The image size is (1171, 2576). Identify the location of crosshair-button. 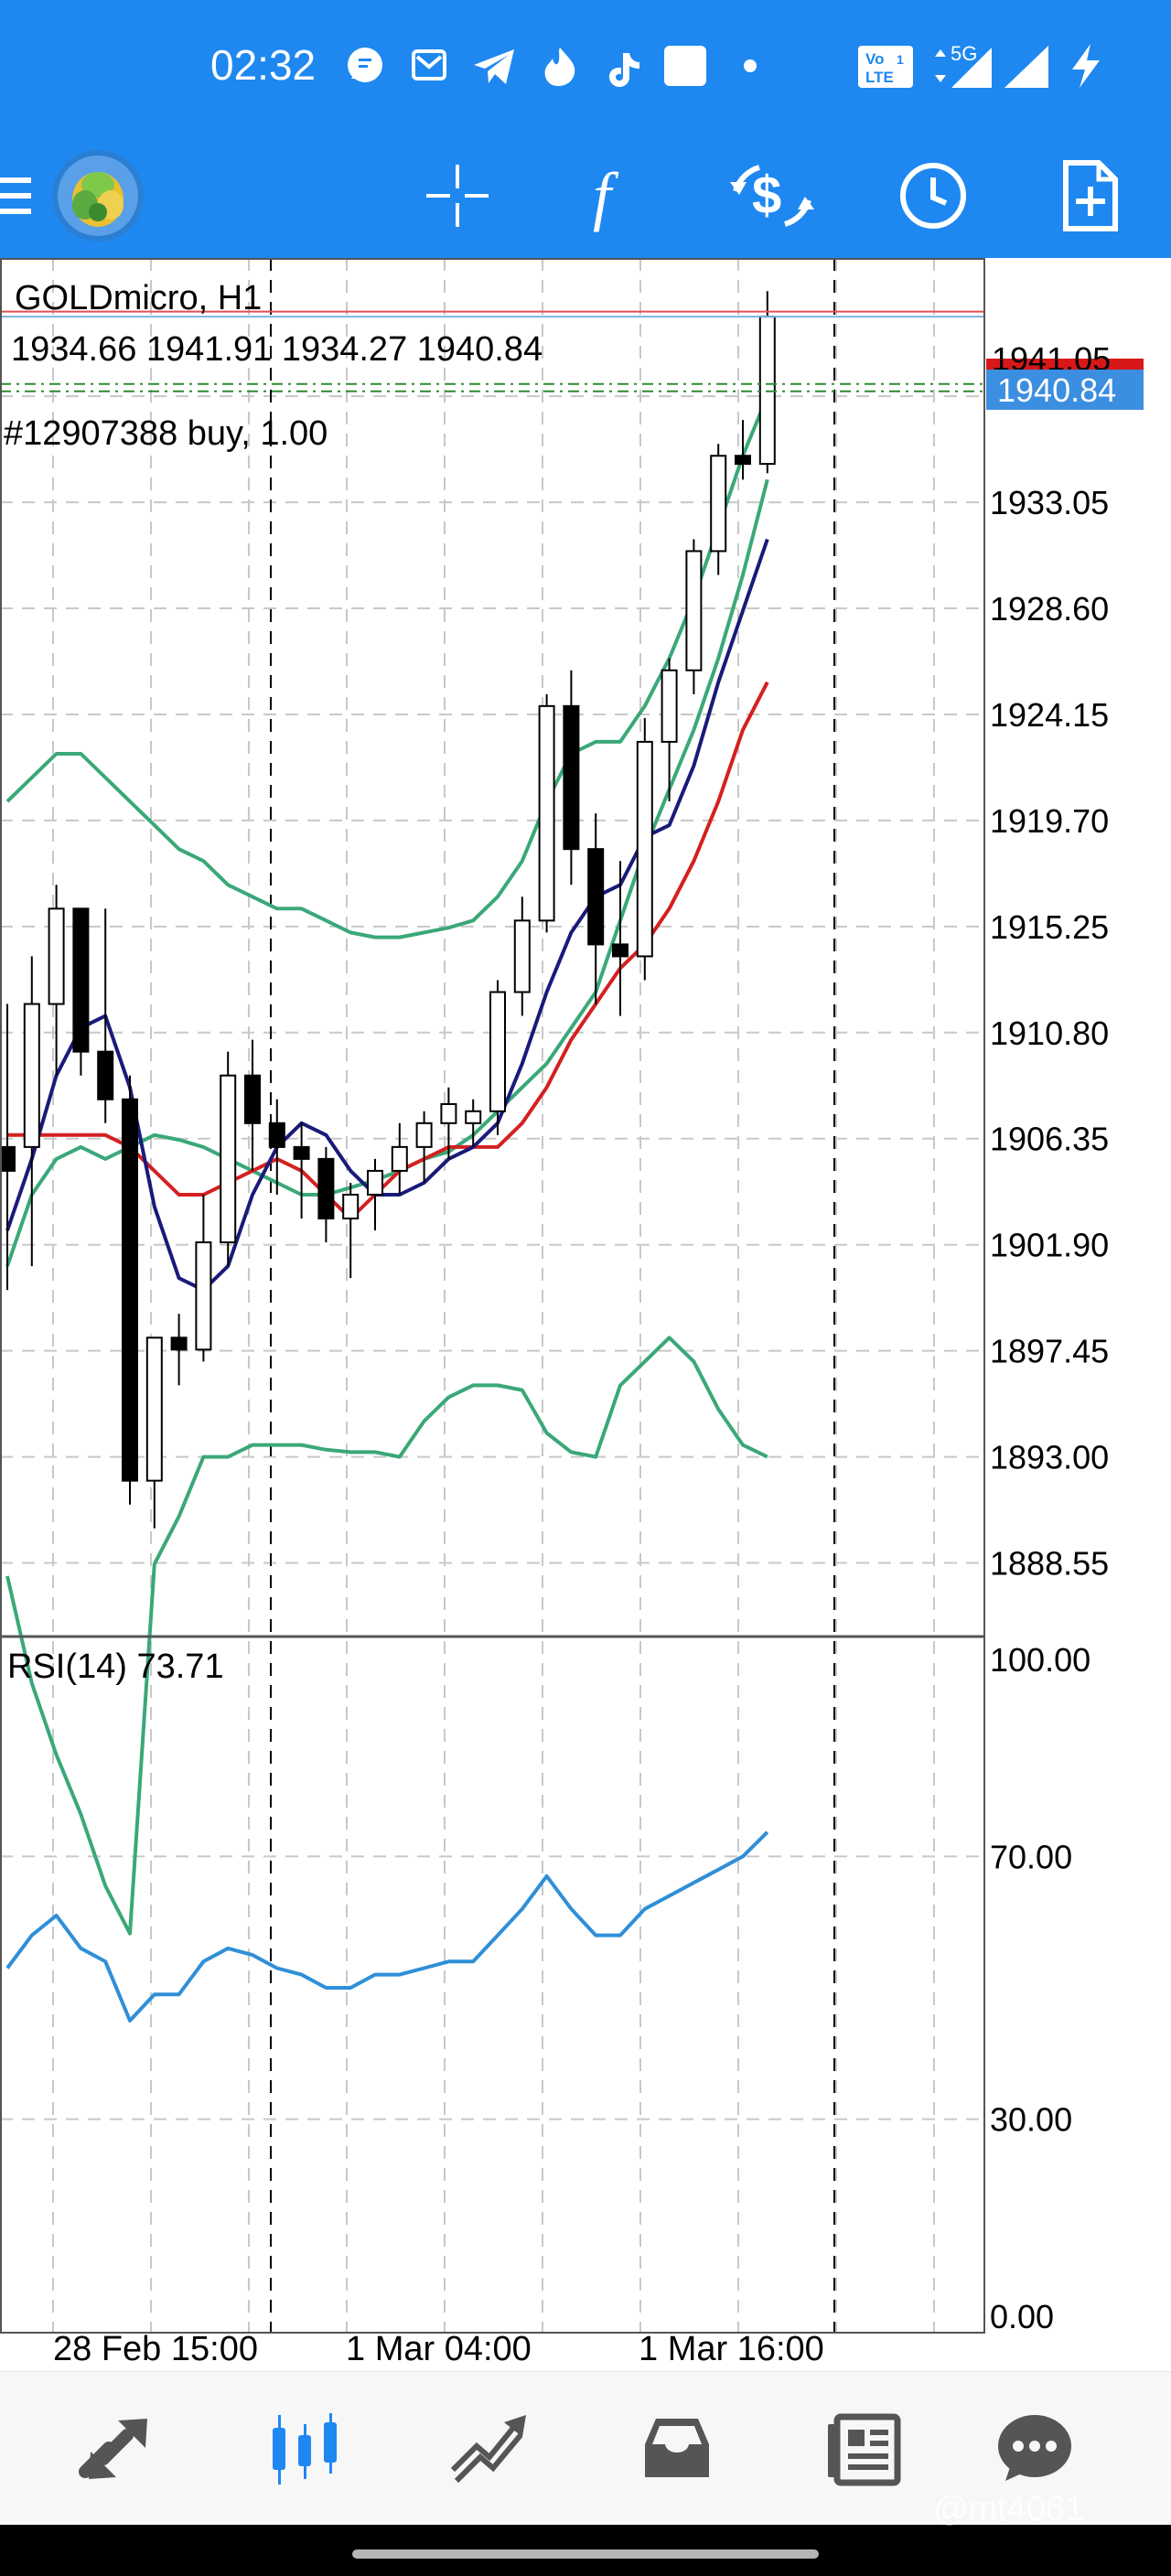
(457, 195).